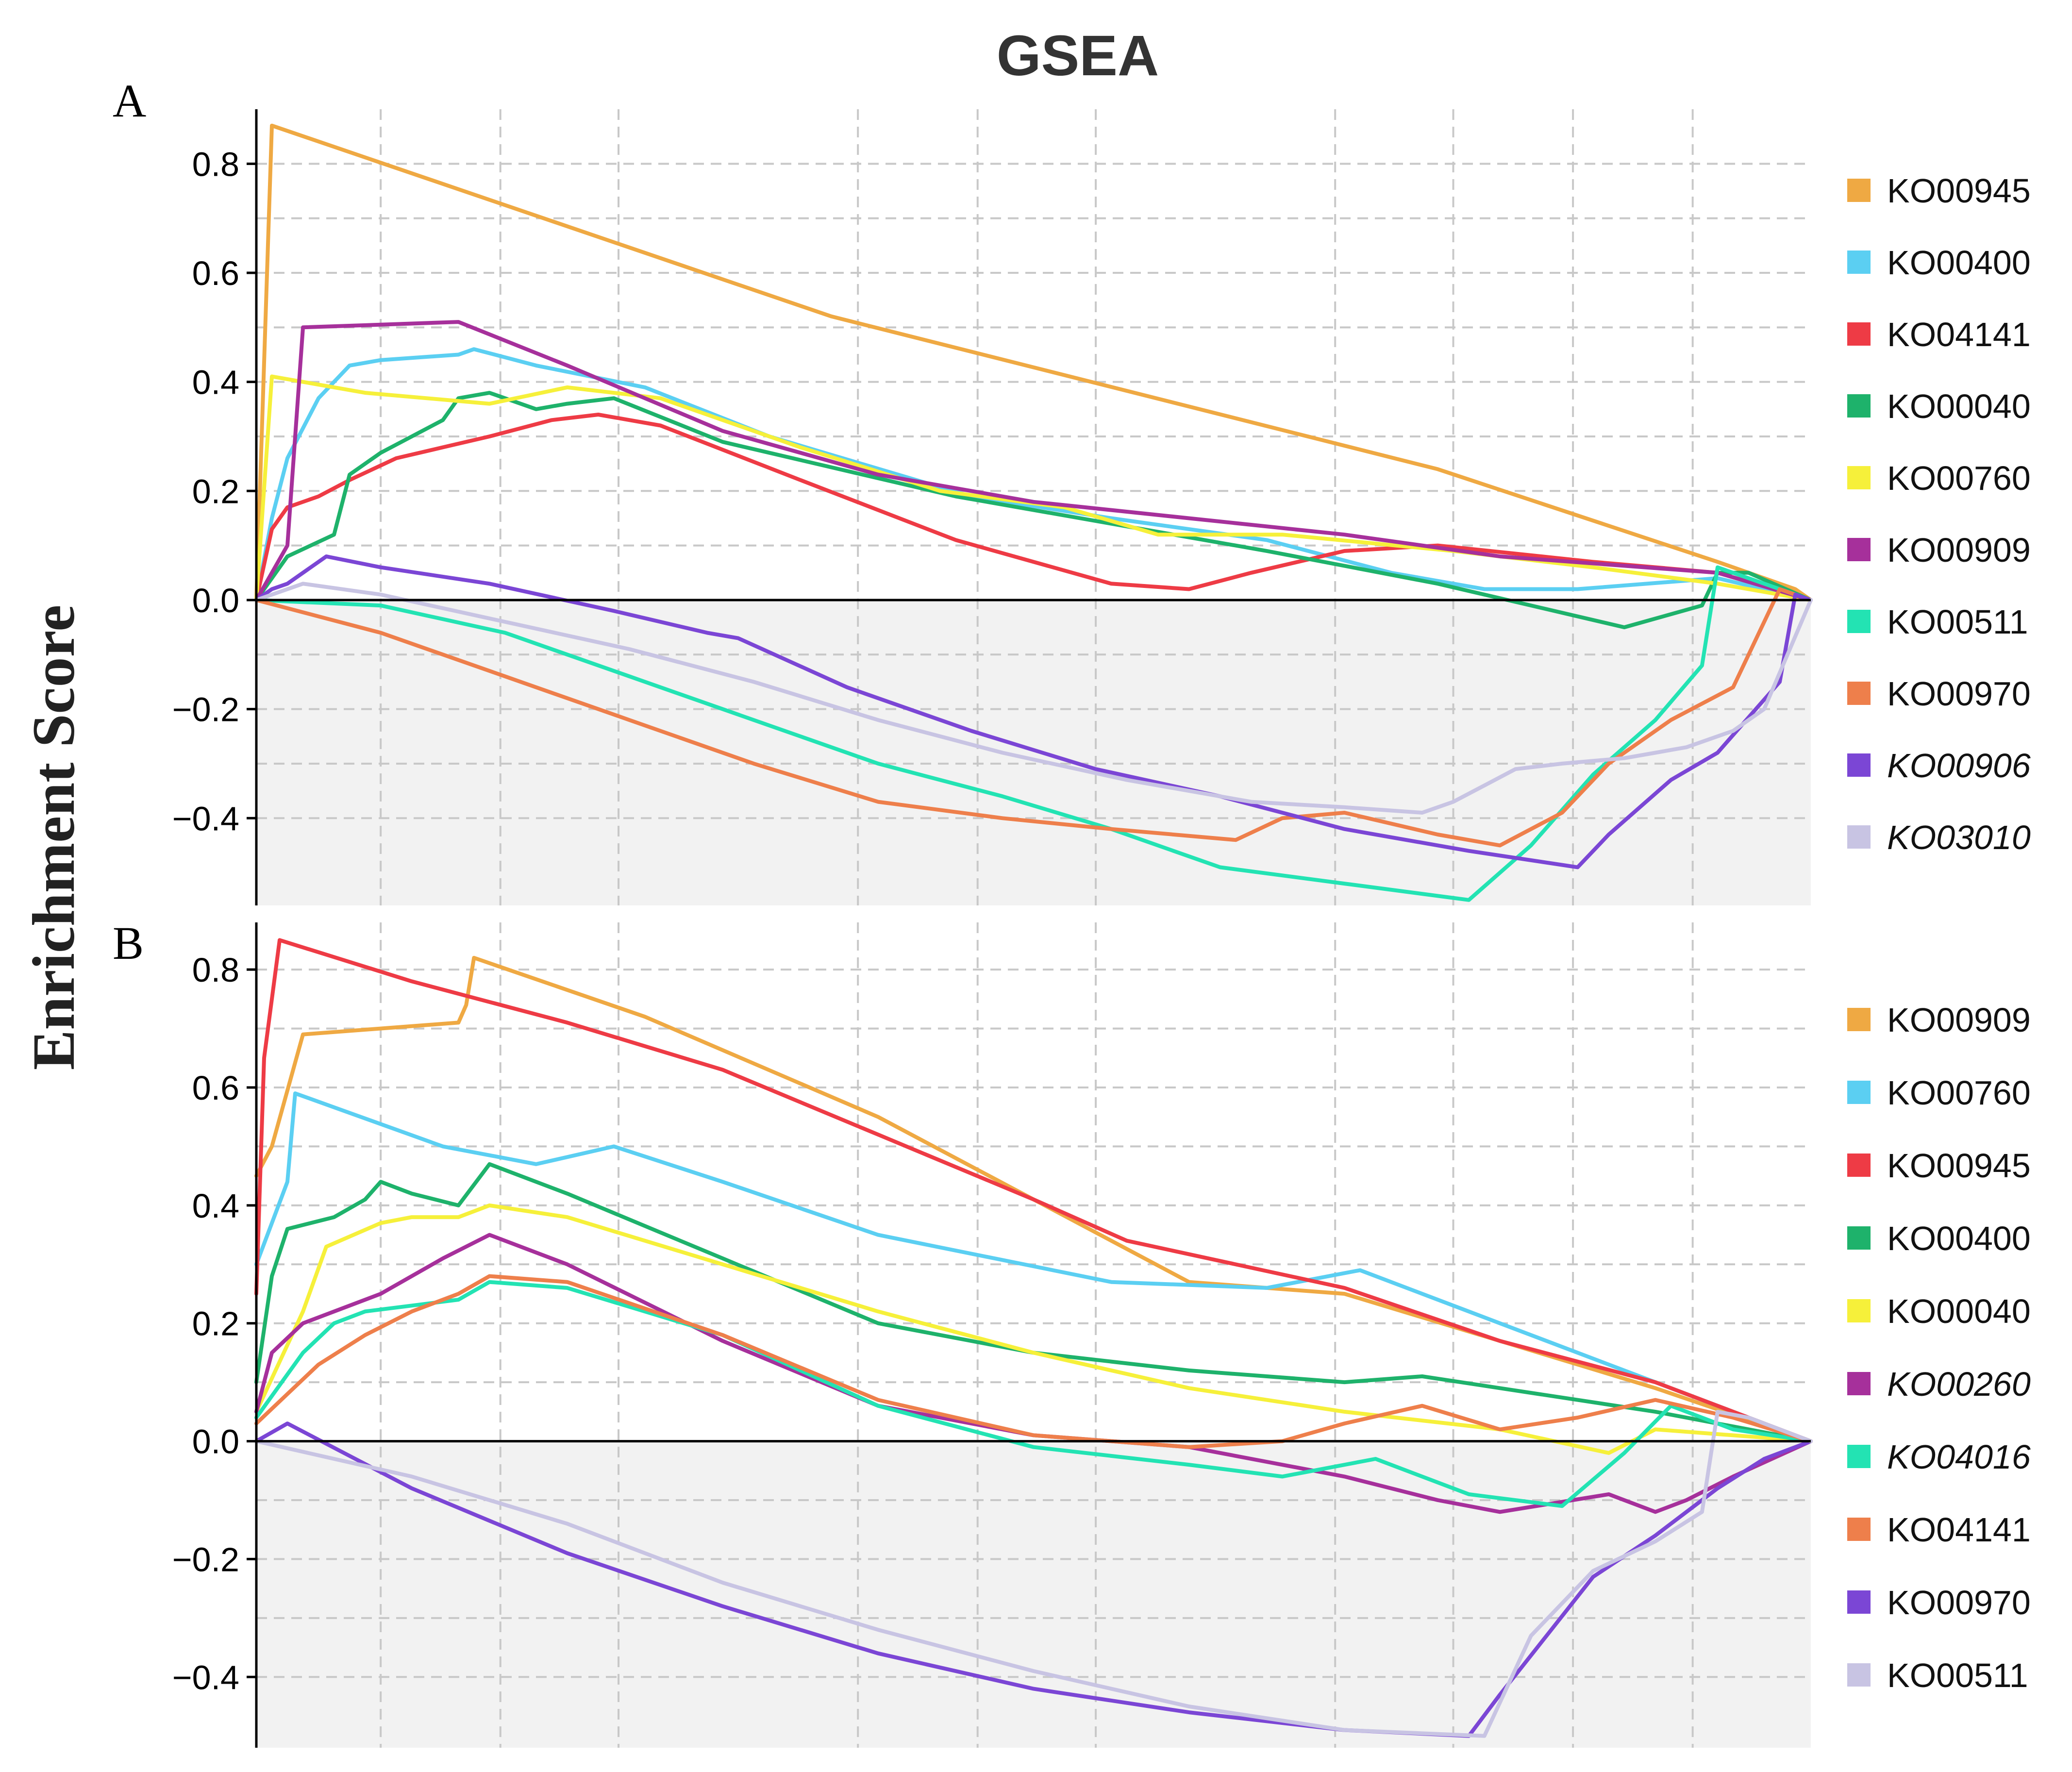 The height and width of the screenshot is (1772, 2072). I want to click on panel-b-negative-region, so click(1033, 1595).